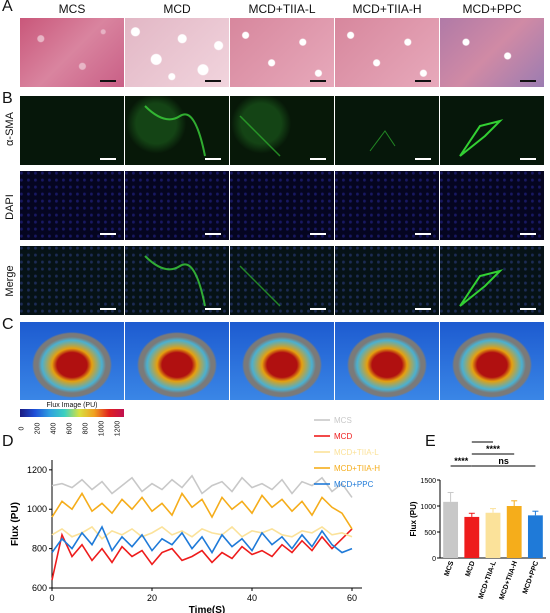 This screenshot has height=613, width=550. I want to click on x-axis-label: Time(S), so click(207, 609).